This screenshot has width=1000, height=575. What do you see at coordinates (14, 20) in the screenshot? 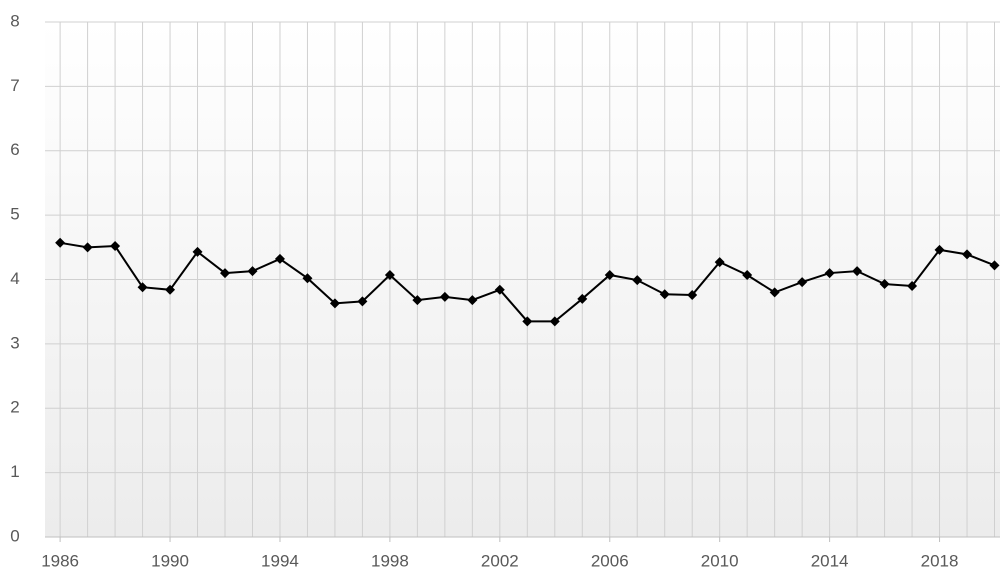
I see `y-tick-label: 8` at bounding box center [14, 20].